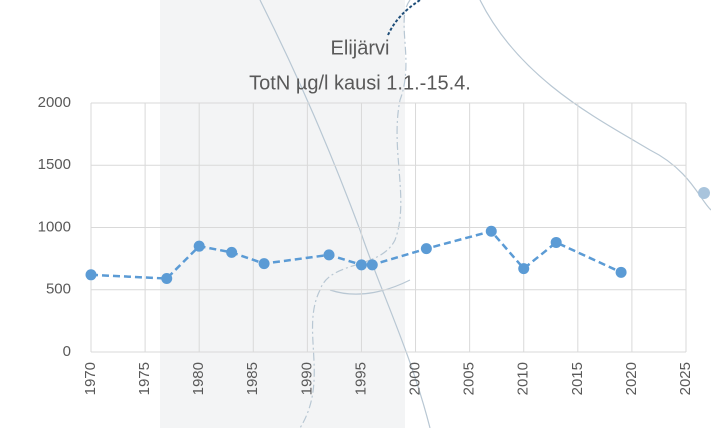 Image resolution: width=711 pixels, height=428 pixels. Describe the element at coordinates (67, 351) in the screenshot. I see `y-tick-label: 0` at that location.